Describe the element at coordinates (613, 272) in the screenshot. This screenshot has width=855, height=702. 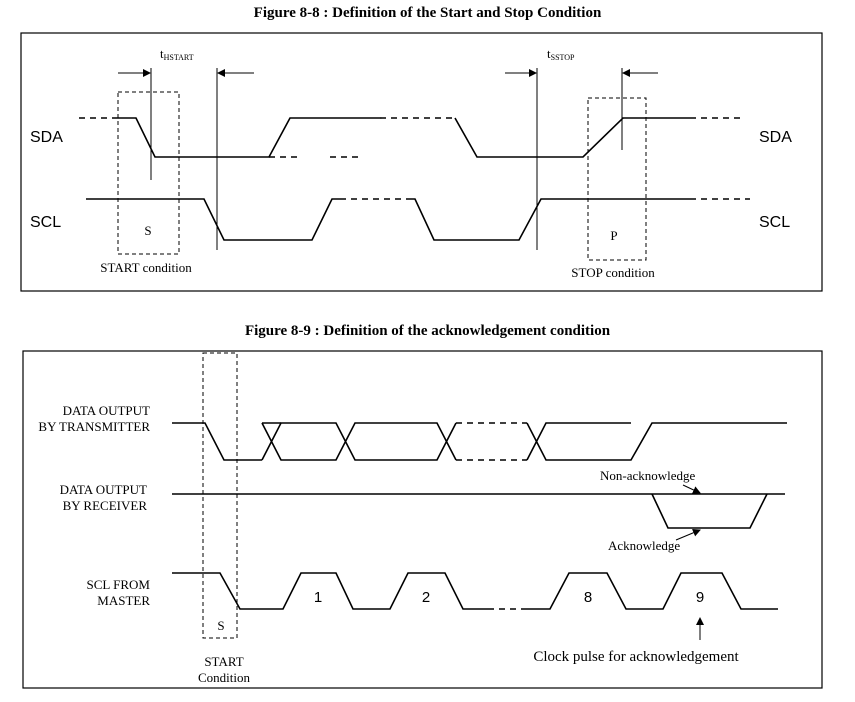
I see `stop-condition-caption: STOP condition` at that location.